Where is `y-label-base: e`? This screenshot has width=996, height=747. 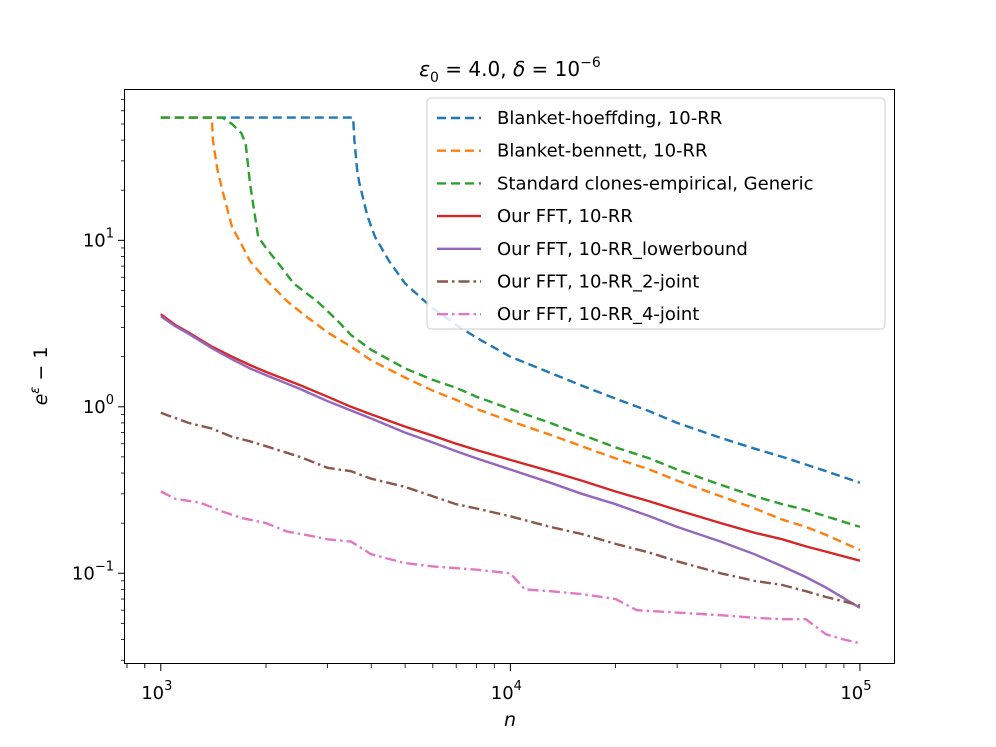 y-label-base: e is located at coordinates (41, 400).